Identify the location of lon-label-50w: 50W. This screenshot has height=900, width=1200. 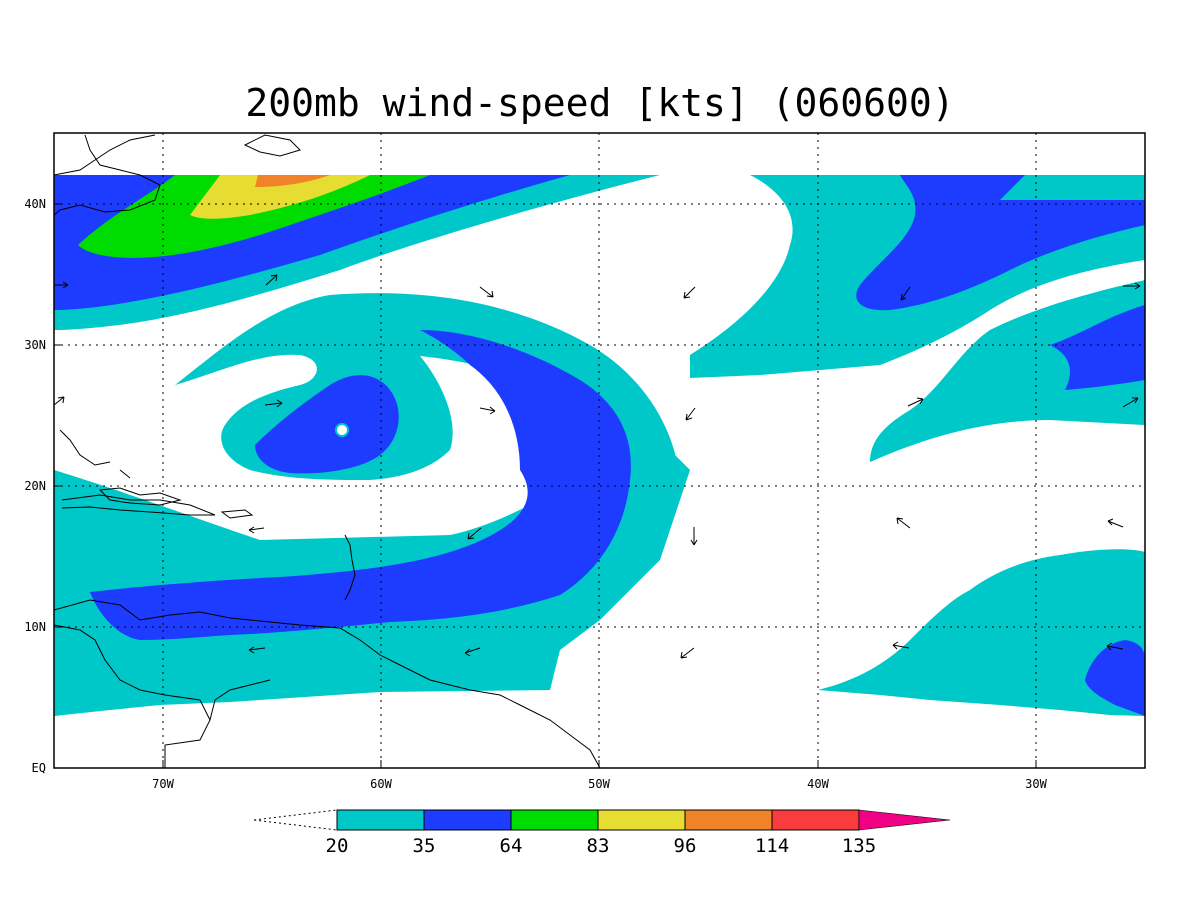
(599, 784).